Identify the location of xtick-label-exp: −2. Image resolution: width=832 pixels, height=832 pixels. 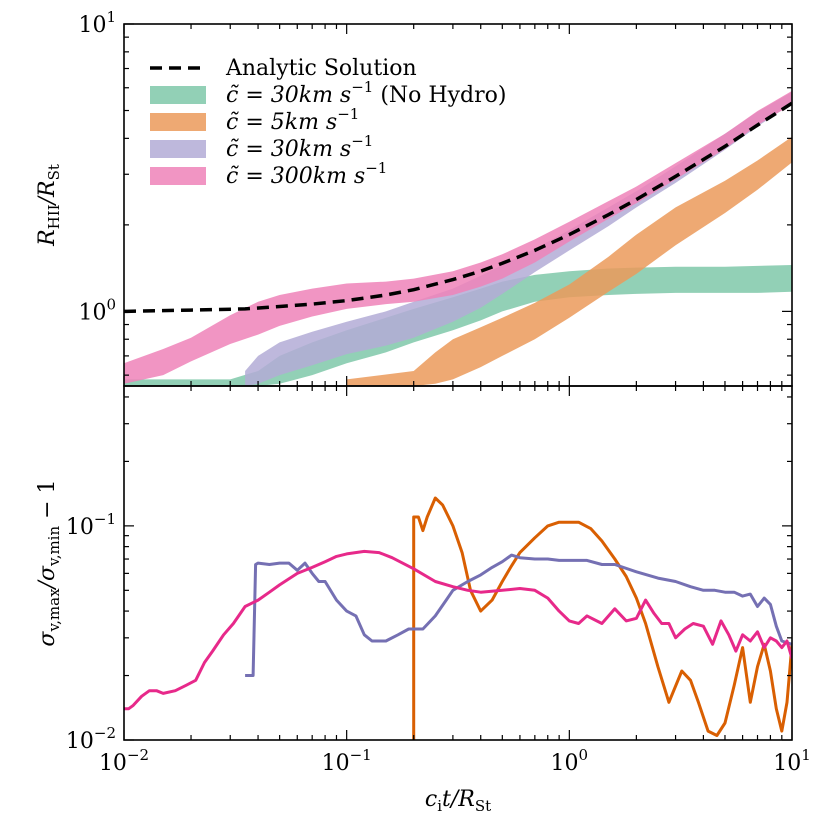
(138, 755).